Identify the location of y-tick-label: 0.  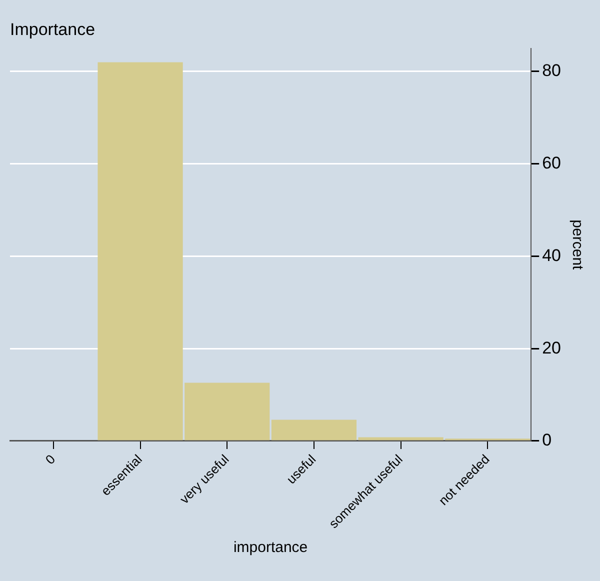
(547, 440).